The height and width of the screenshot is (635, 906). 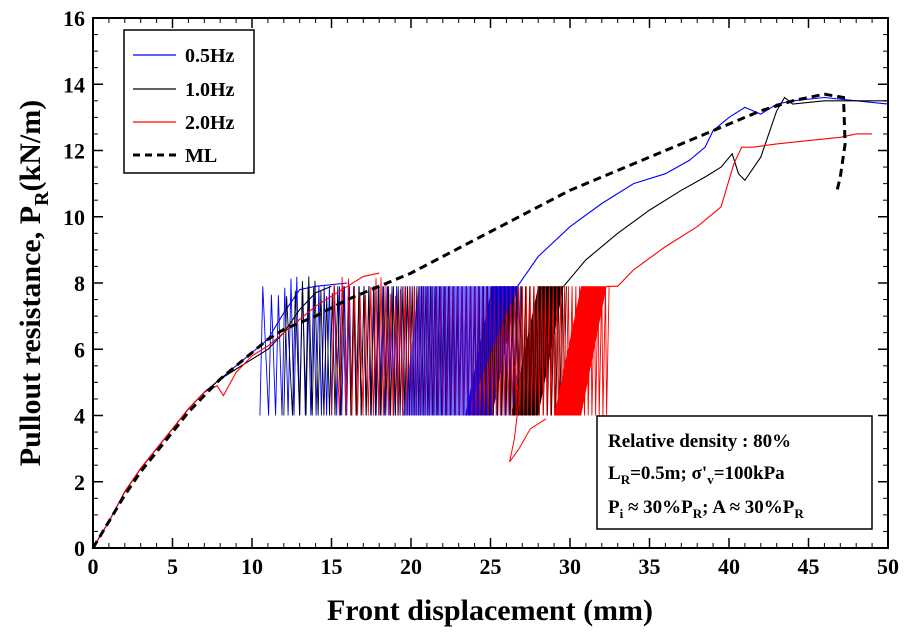 I want to click on legend-box, so click(x=189, y=101).